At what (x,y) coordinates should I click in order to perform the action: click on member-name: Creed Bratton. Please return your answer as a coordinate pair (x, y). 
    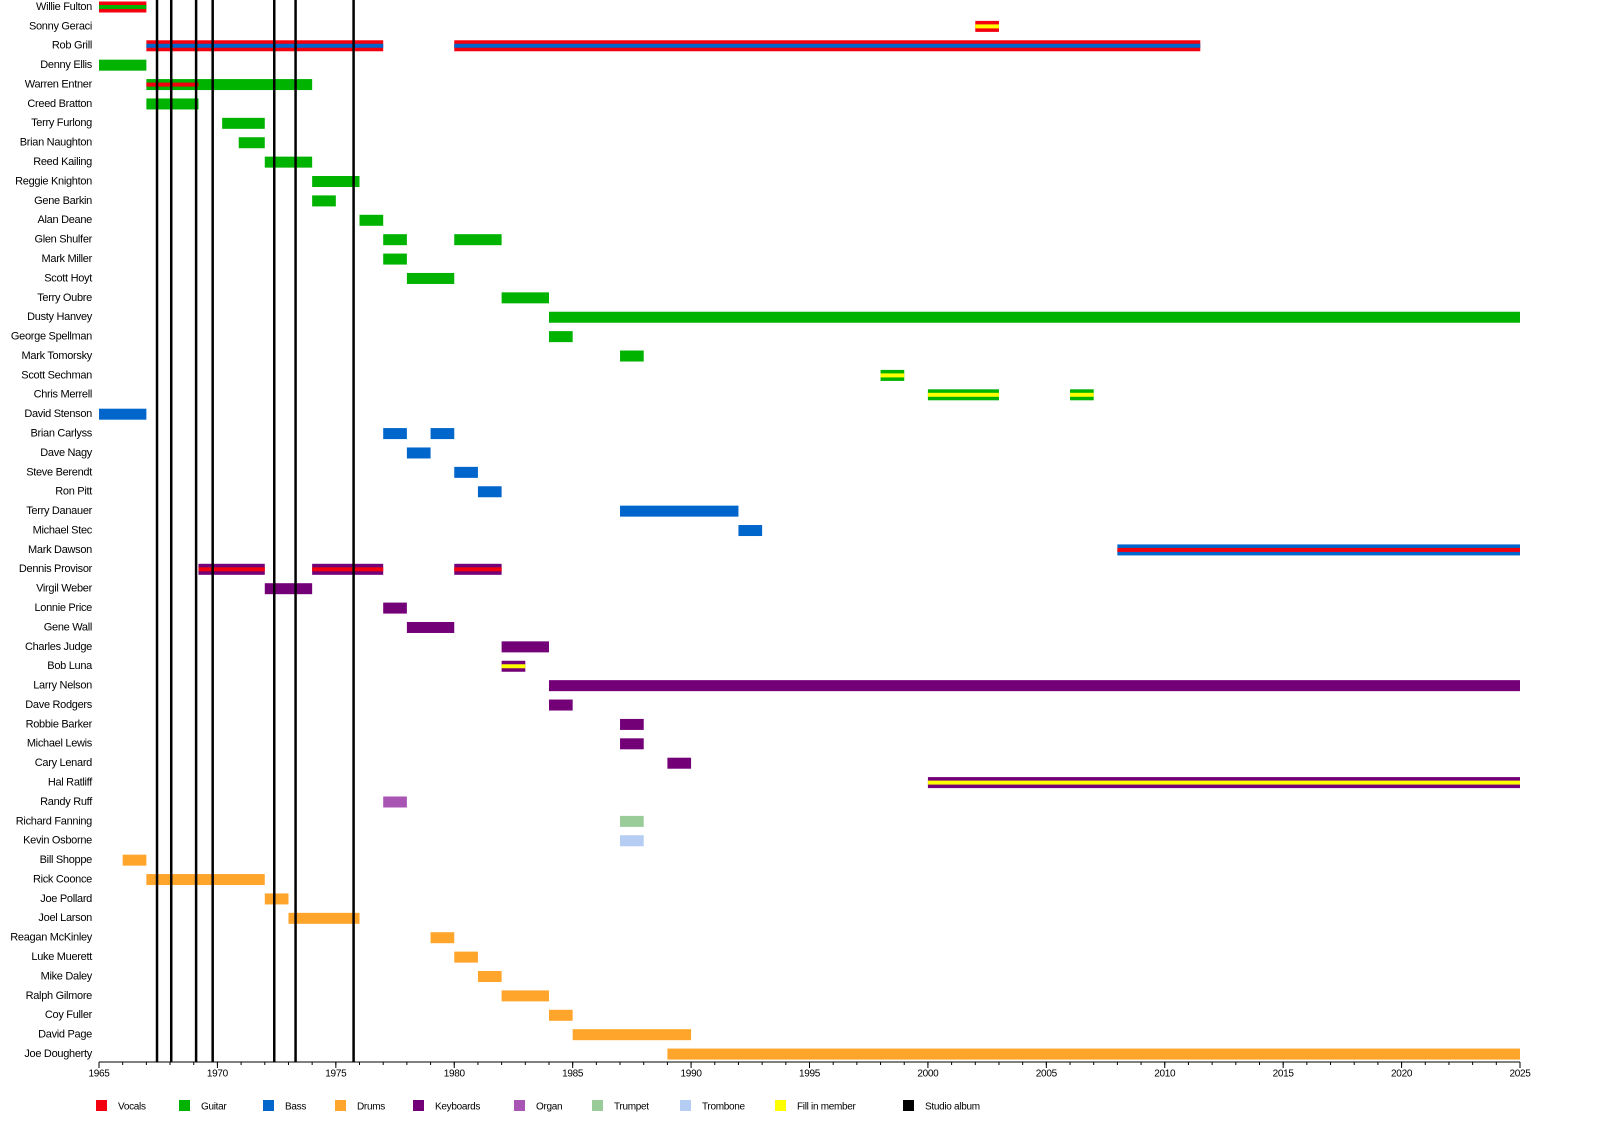
    Looking at the image, I should click on (59, 104).